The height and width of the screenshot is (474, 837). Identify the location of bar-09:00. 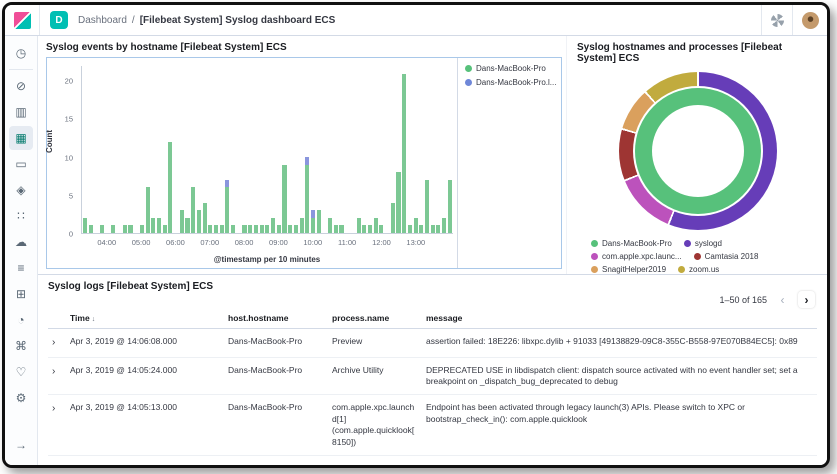
(279, 149).